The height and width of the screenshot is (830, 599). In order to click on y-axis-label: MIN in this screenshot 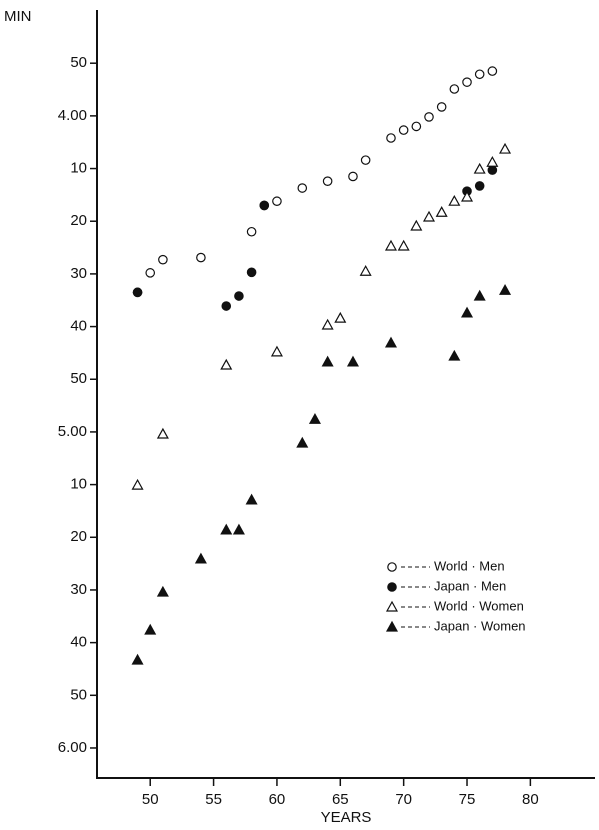, I will do `click(18, 16)`.